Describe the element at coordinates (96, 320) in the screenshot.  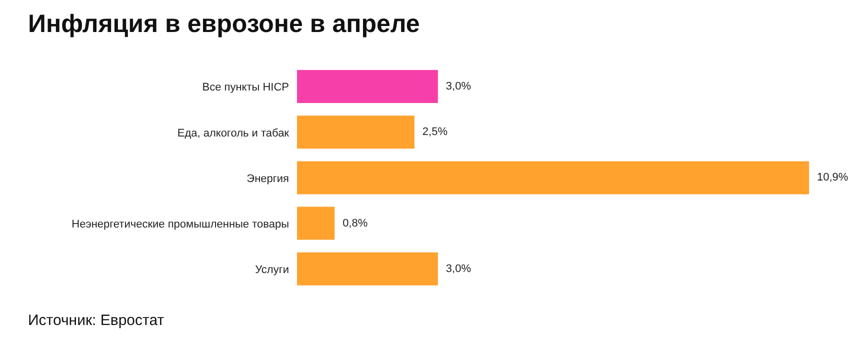
I see `text: Источник: Евростат` at that location.